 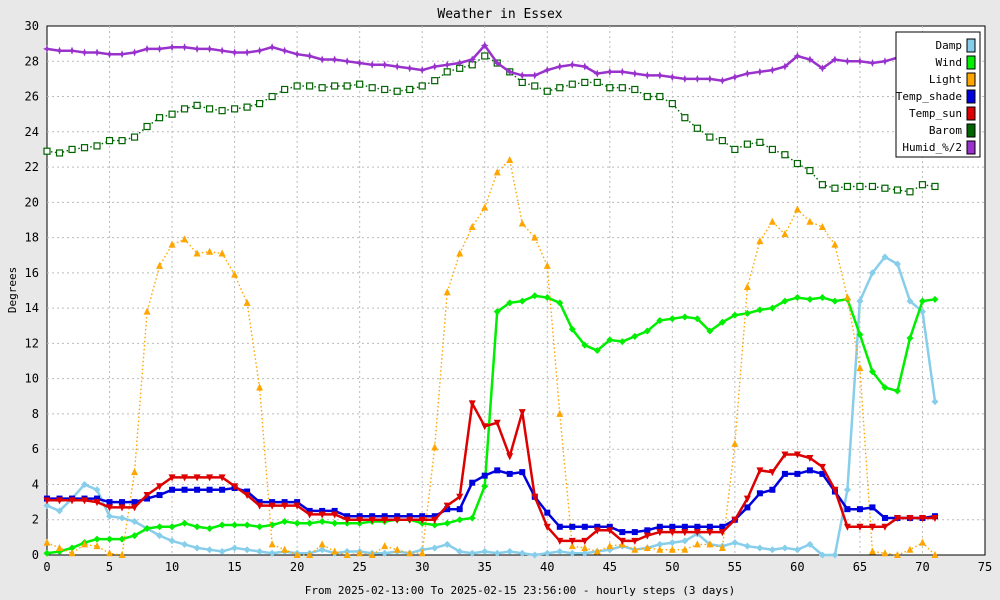 What do you see at coordinates (610, 567) in the screenshot?
I see `x-tick-label: 45` at bounding box center [610, 567].